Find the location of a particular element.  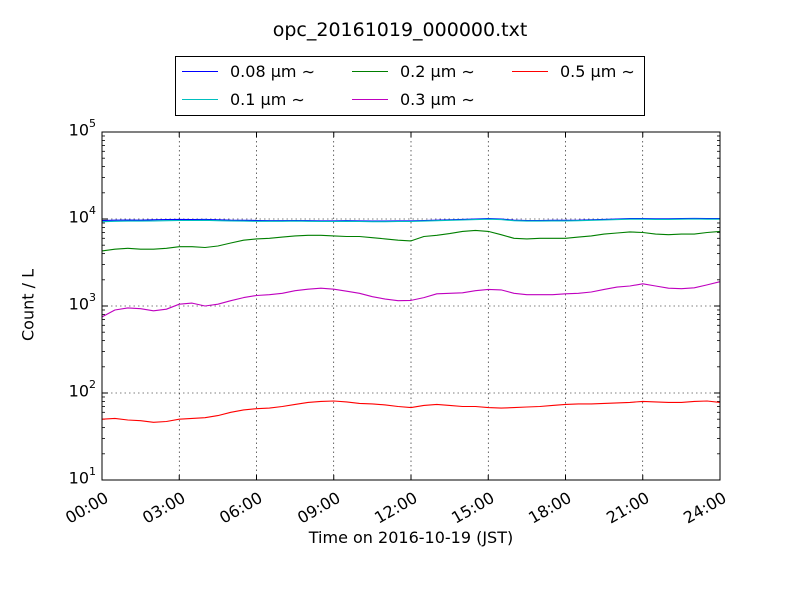

y-tick-label: 10⁵ is located at coordinates (82, 128).